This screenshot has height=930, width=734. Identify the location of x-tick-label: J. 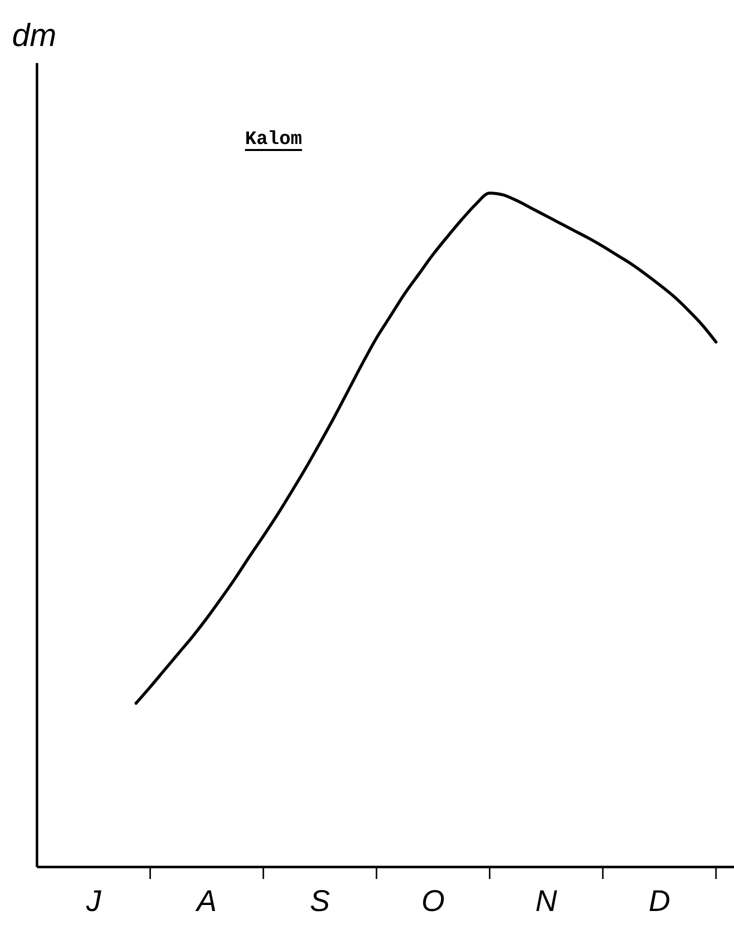
(93, 901).